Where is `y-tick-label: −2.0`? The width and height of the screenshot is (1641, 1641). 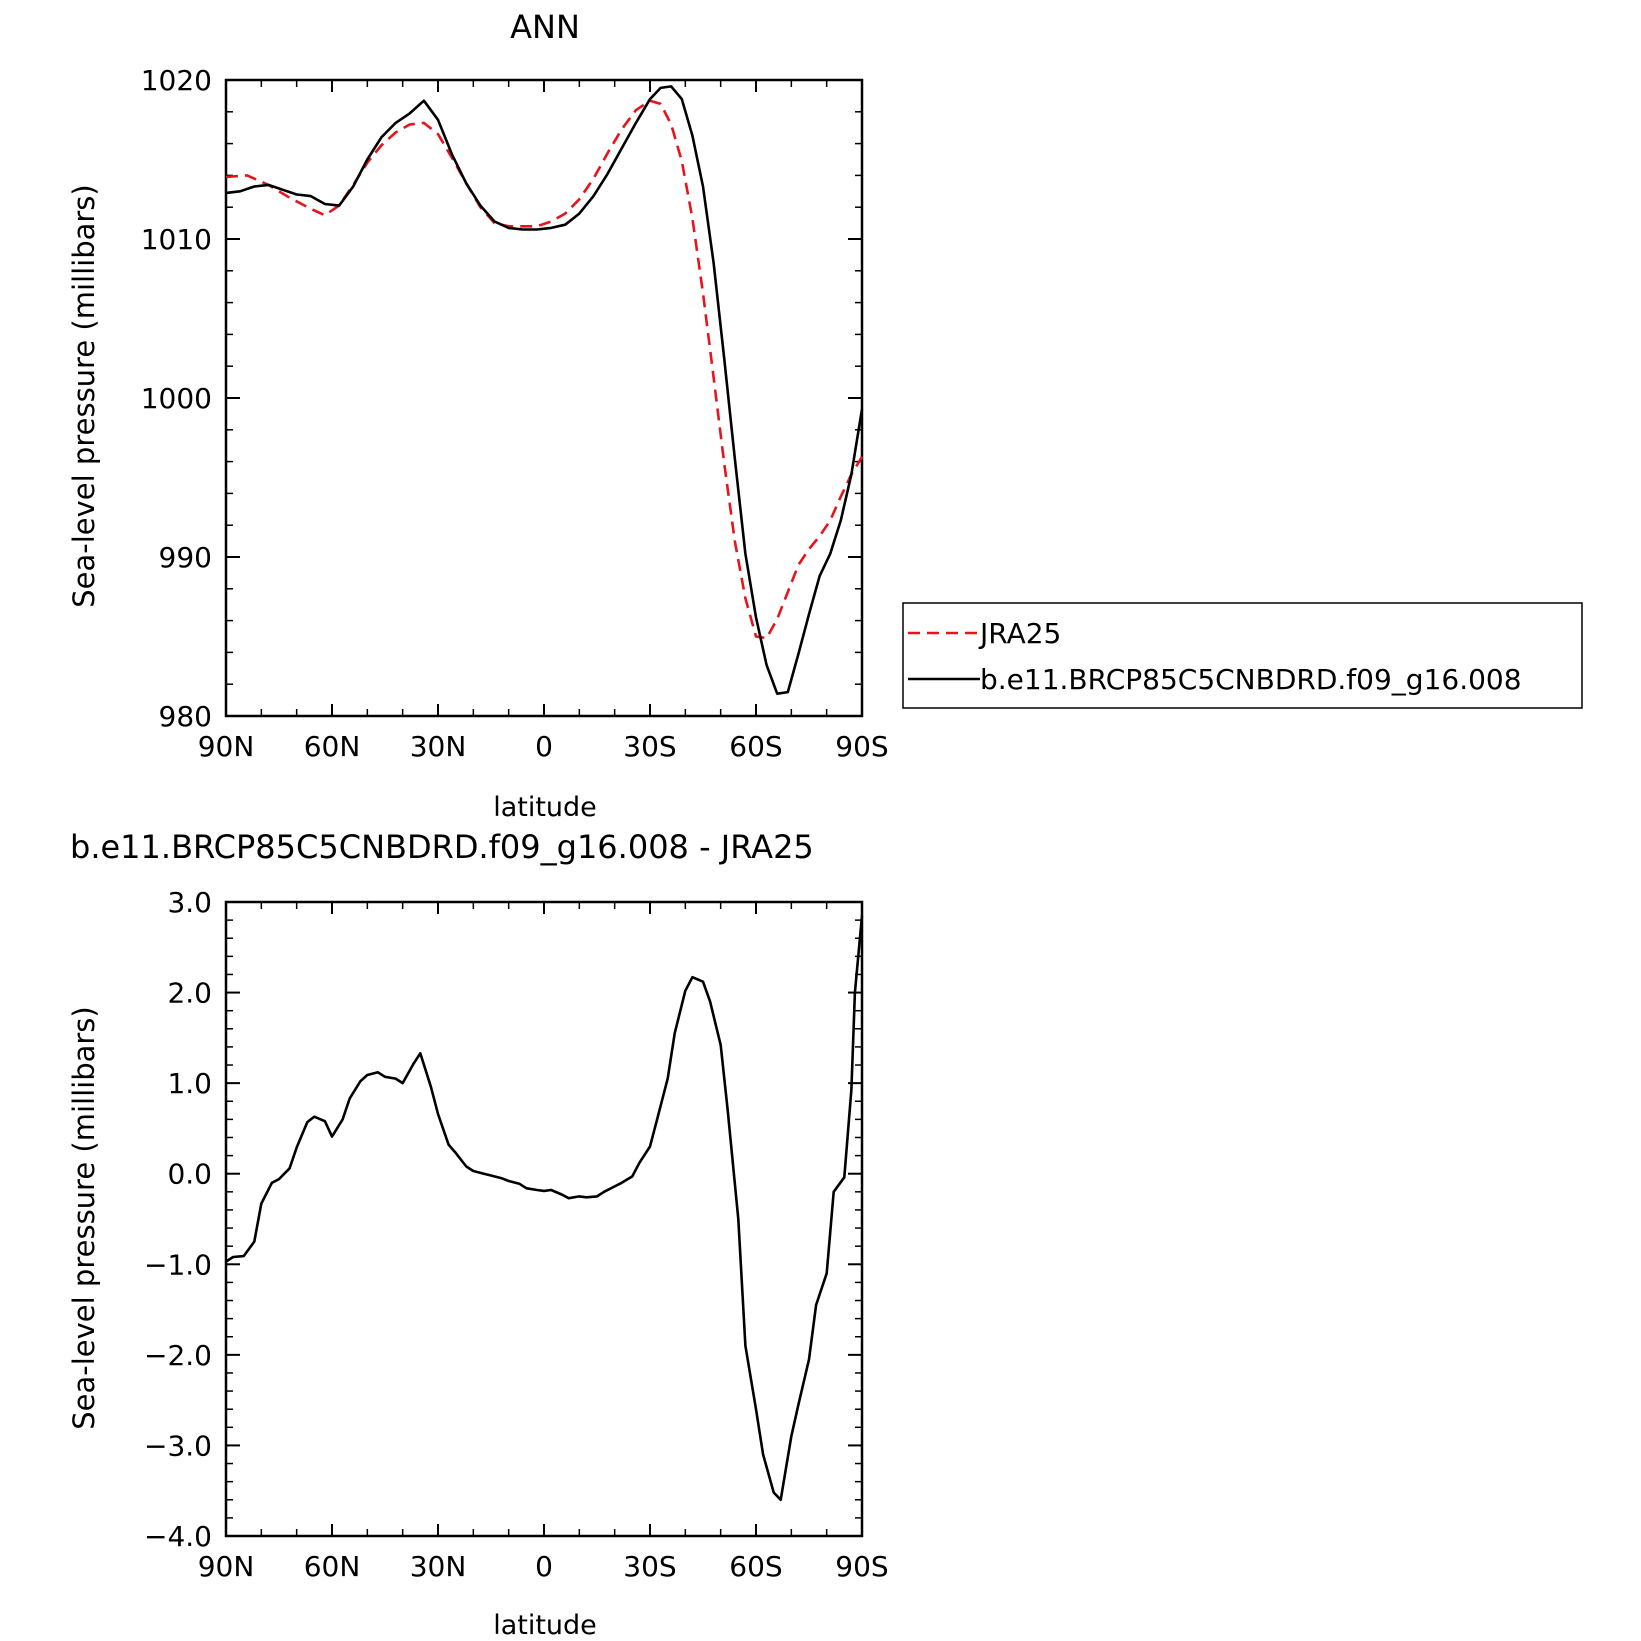 y-tick-label: −2.0 is located at coordinates (178, 1355).